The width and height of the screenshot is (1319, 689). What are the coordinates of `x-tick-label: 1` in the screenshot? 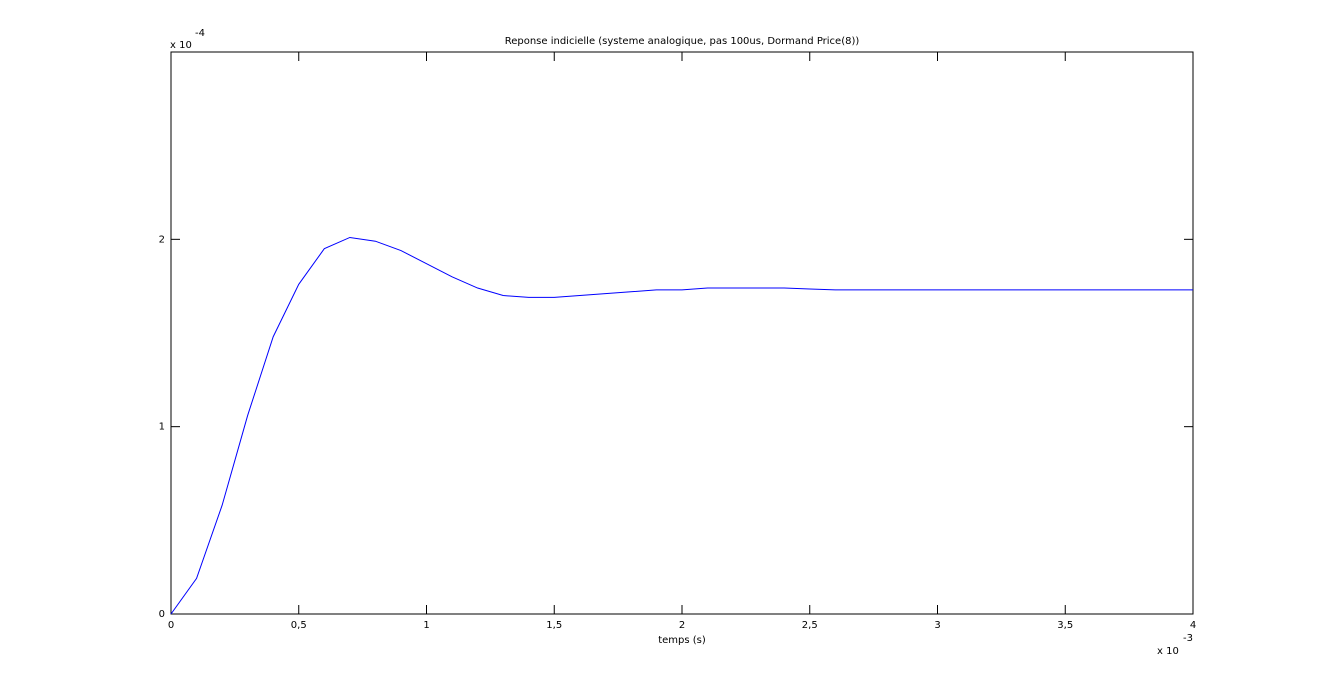 It's located at (426, 625).